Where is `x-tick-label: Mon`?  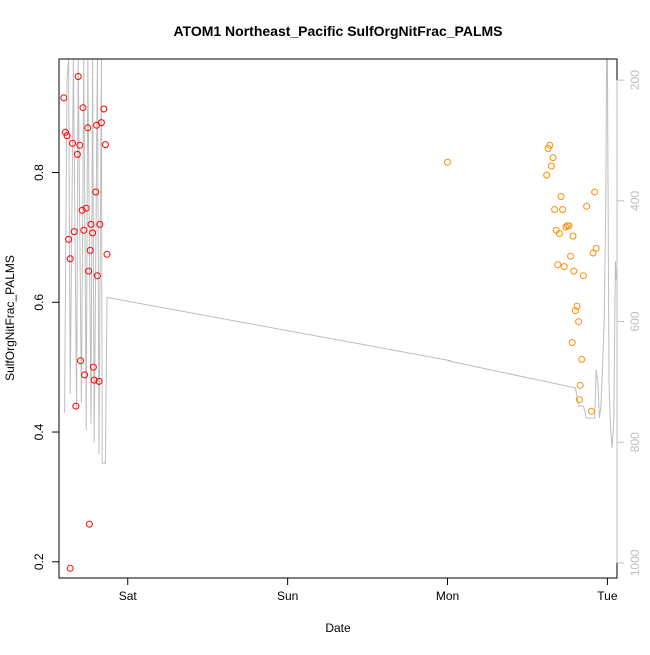 x-tick-label: Mon is located at coordinates (447, 596).